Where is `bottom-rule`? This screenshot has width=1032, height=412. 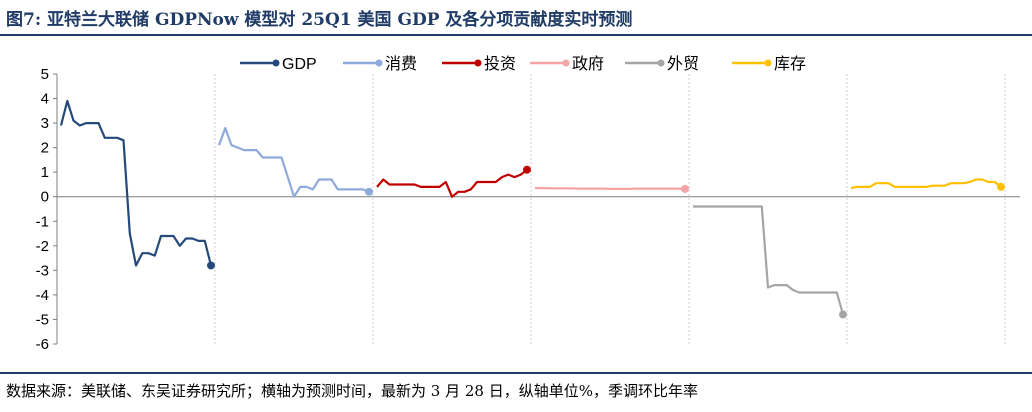
bottom-rule is located at coordinates (516, 373).